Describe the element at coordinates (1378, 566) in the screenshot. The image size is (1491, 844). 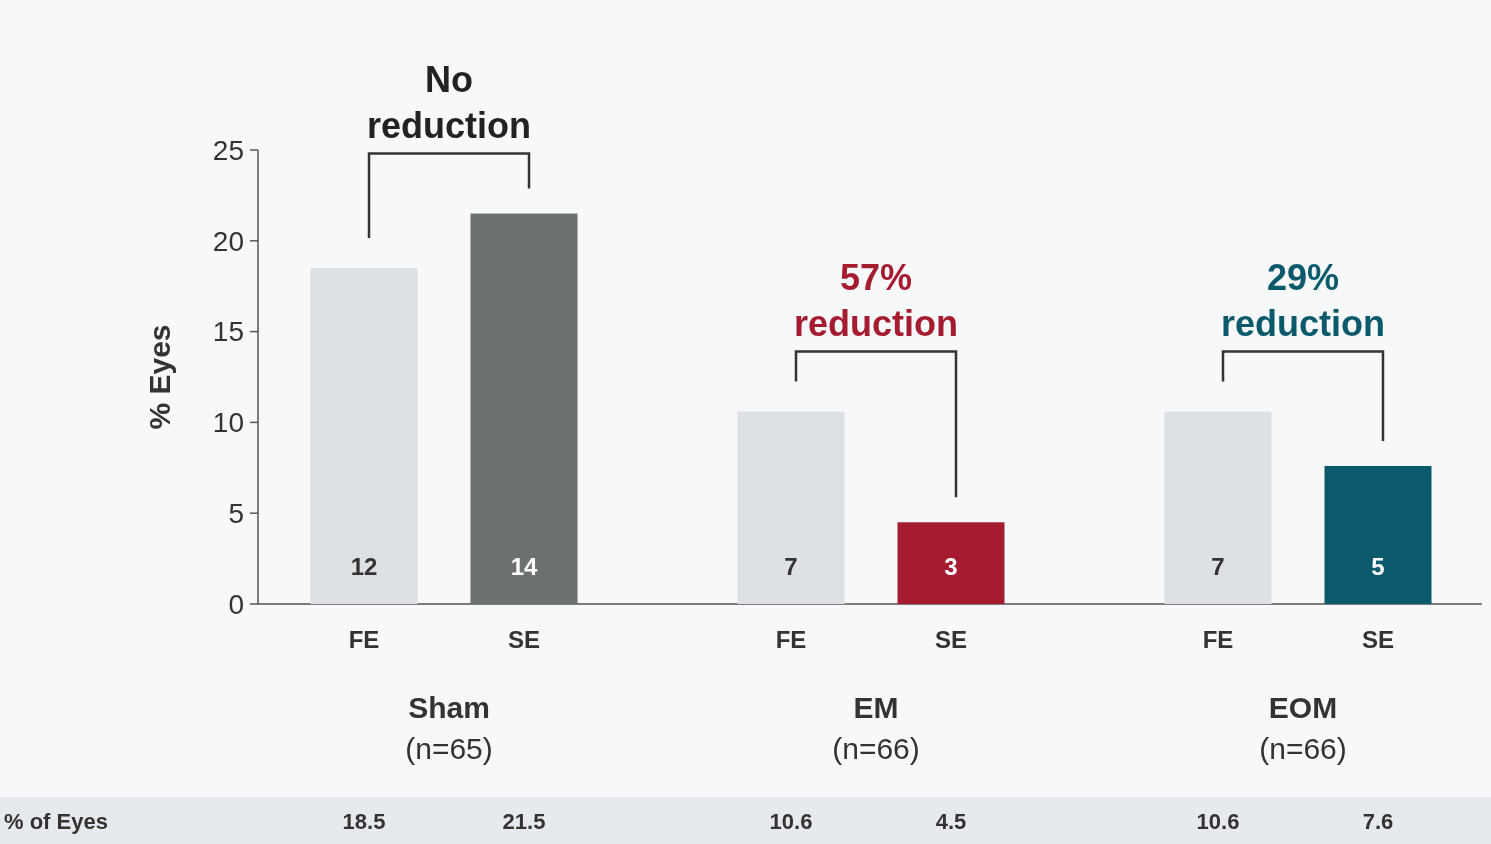
I see `annotation: 5` at that location.